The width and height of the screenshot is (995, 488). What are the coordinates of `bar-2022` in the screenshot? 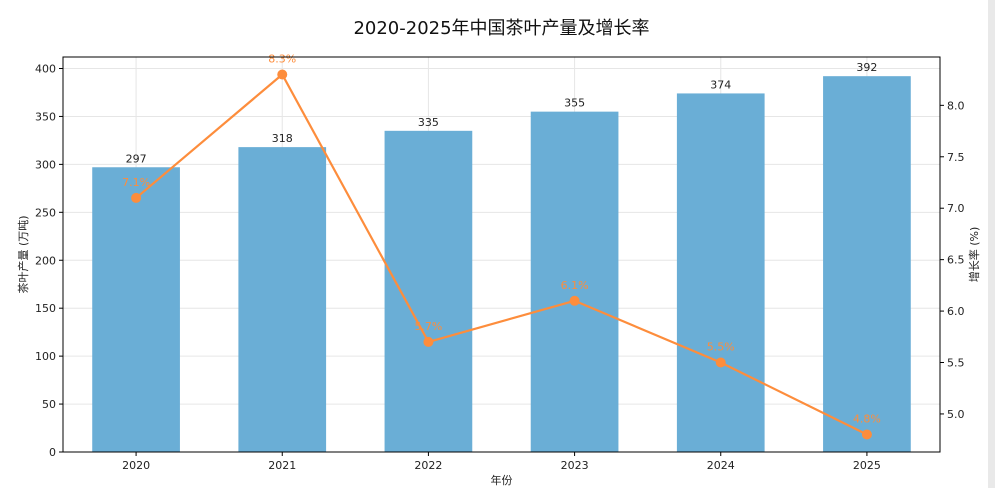 It's located at (428, 291).